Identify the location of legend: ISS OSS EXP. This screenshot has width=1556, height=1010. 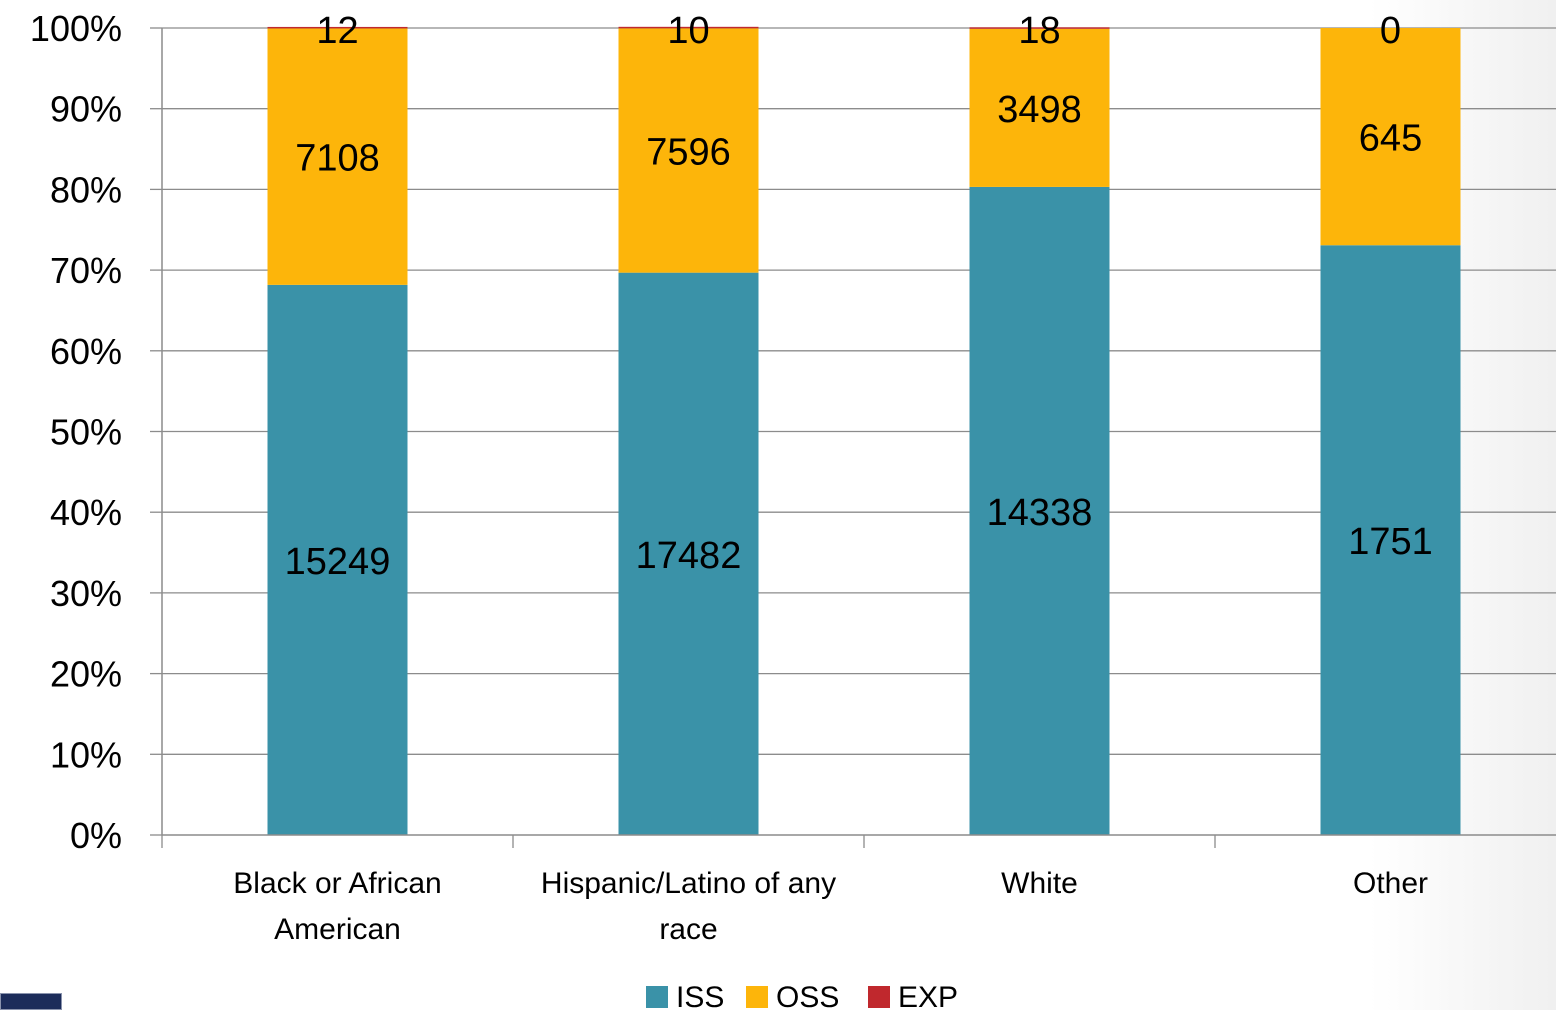
(802, 995).